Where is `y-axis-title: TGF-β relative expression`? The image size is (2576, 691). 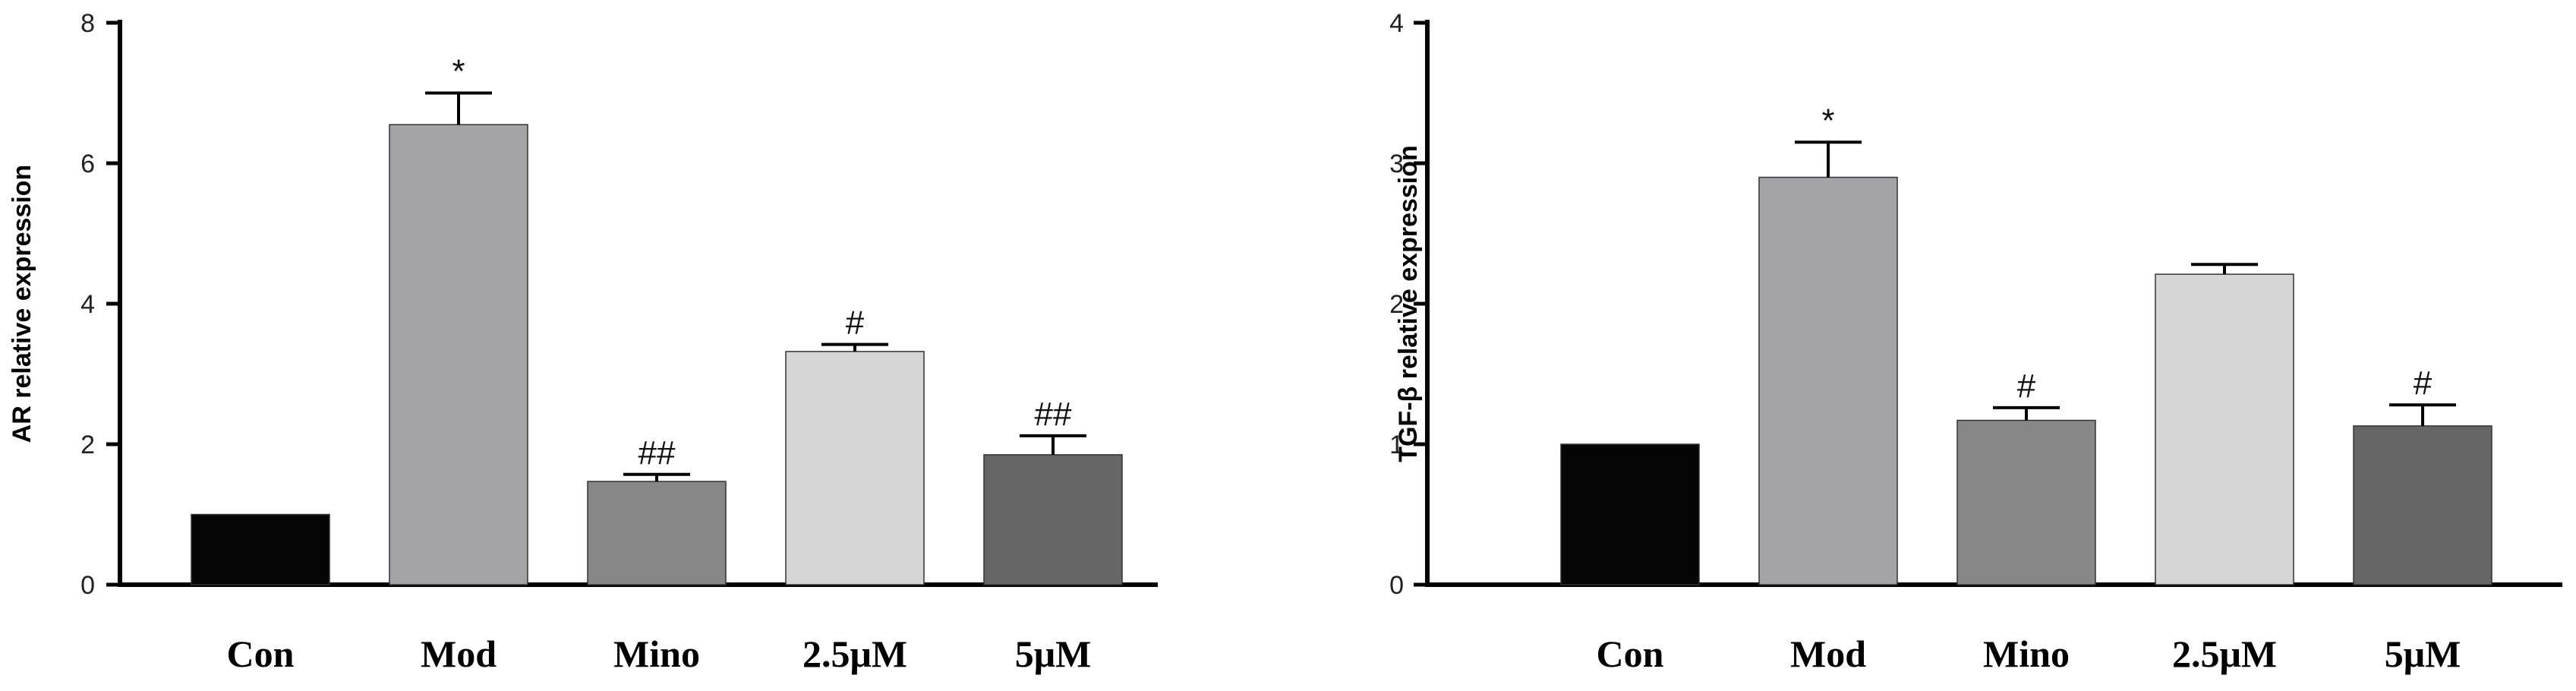
y-axis-title: TGF-β relative expression is located at coordinates (1408, 303).